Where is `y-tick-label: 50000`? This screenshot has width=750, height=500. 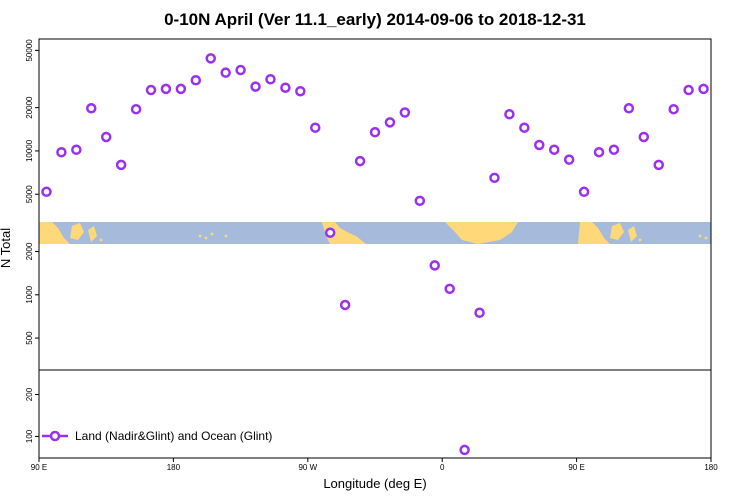 y-tick-label: 50000 is located at coordinates (29, 50).